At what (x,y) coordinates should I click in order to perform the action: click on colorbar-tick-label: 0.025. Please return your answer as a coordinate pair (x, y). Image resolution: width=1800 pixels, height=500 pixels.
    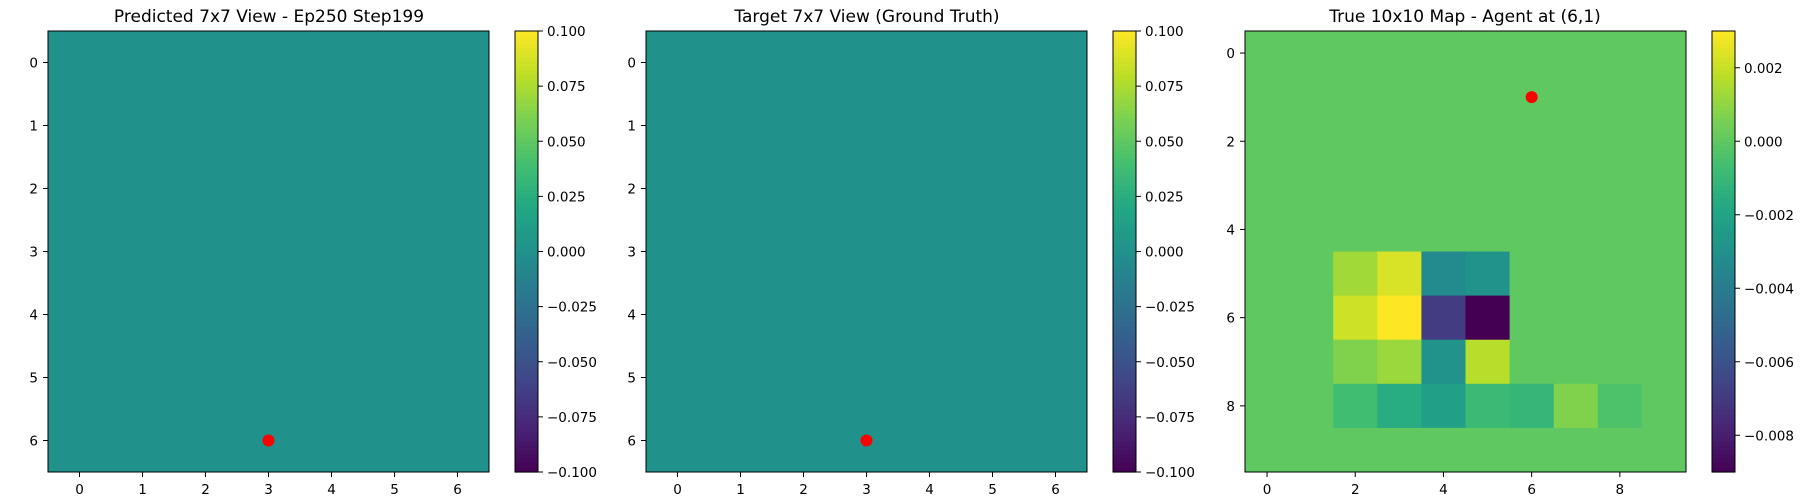
    Looking at the image, I should click on (566, 197).